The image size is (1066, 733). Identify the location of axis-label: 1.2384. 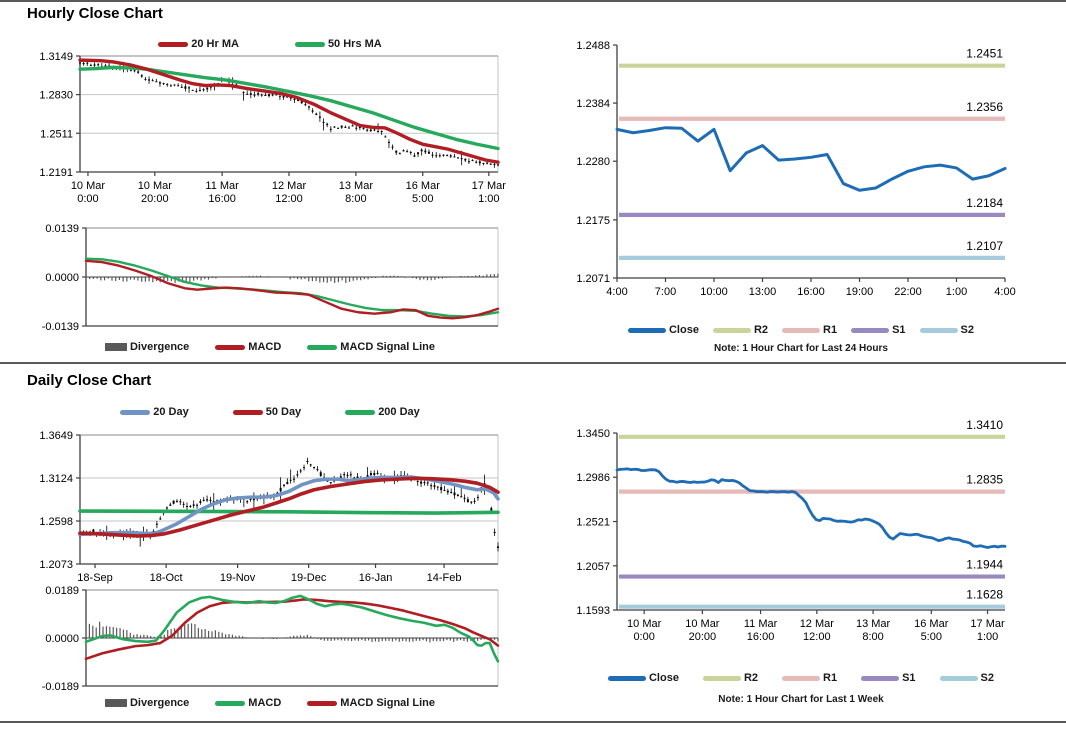
(593, 104).